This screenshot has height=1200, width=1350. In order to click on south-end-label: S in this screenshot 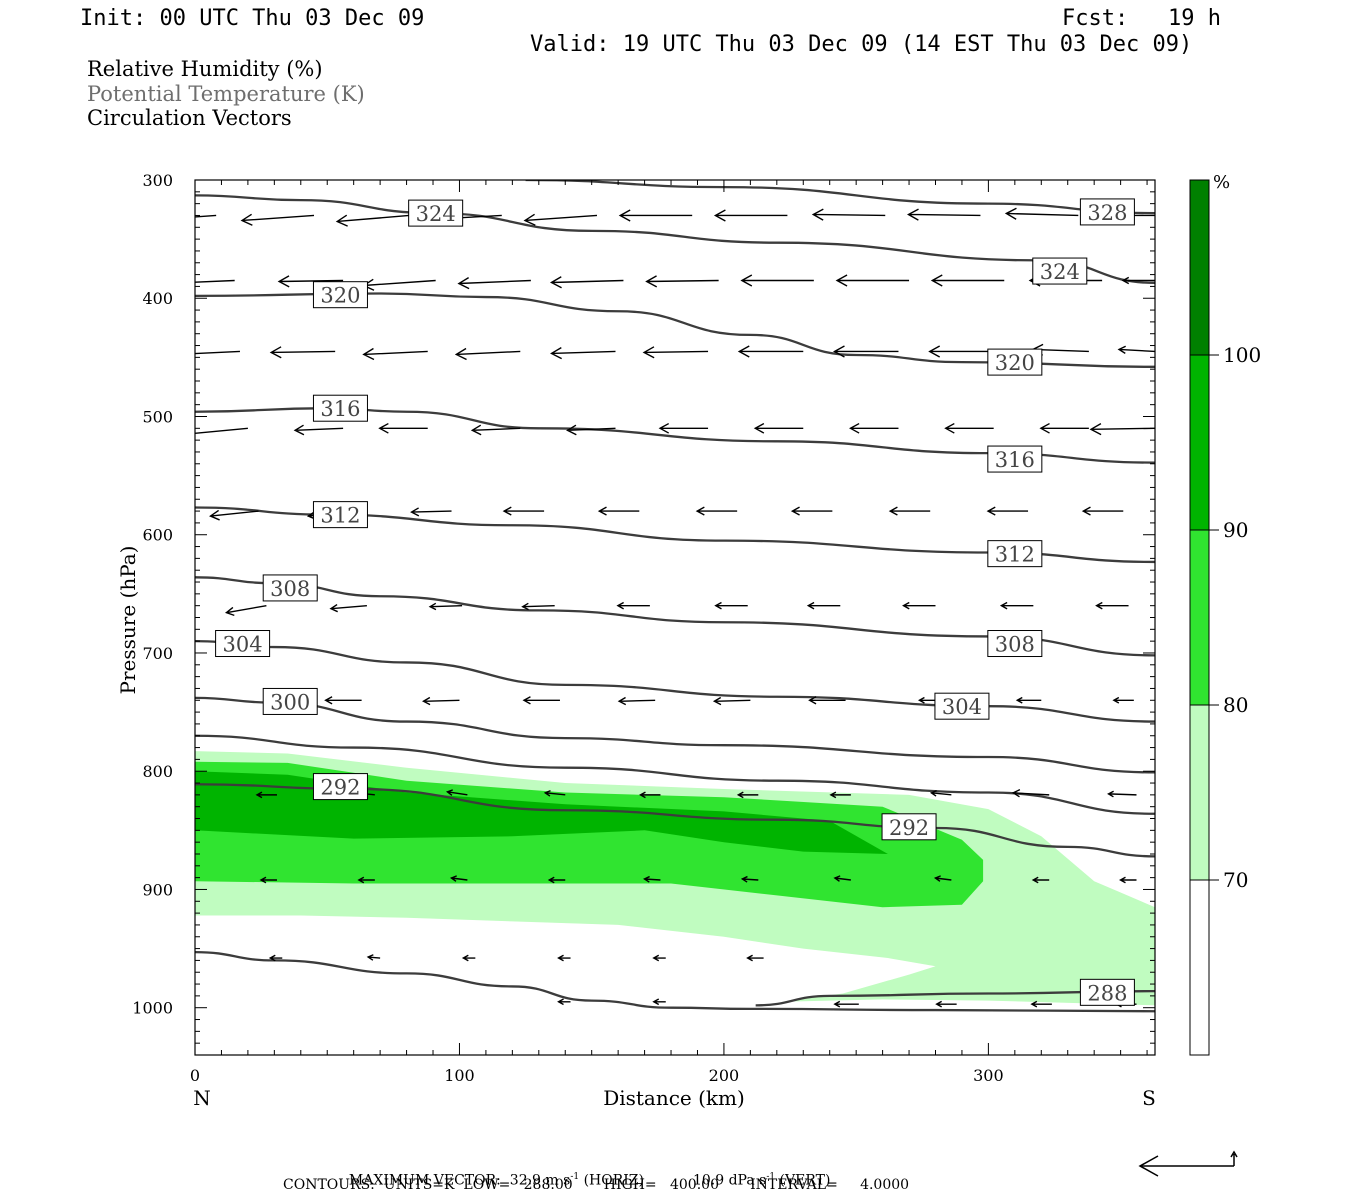, I will do `click(1149, 1098)`.